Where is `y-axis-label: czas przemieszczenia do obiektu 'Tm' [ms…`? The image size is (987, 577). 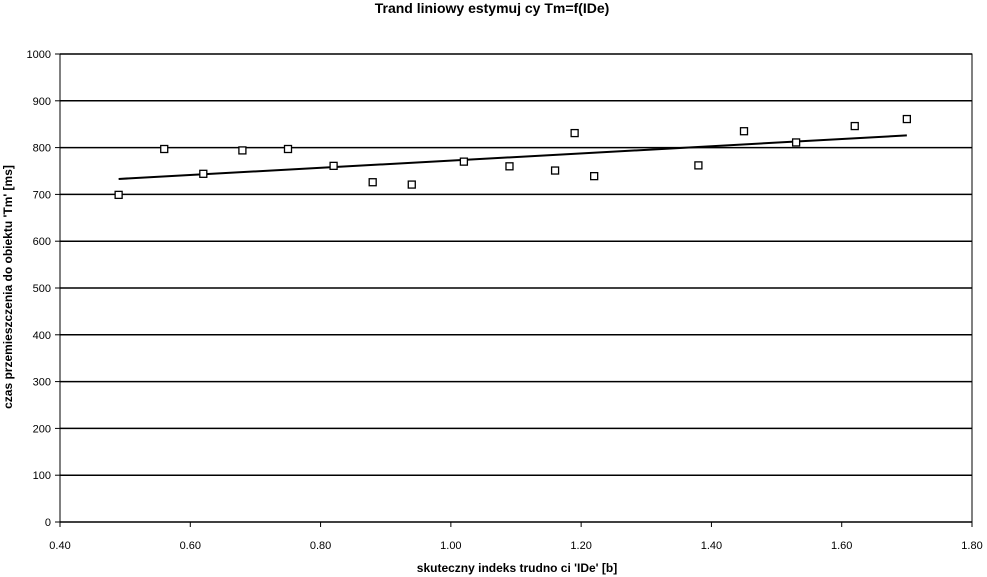
y-axis-label: czas przemieszczenia do obiektu 'Tm' [ms… is located at coordinates (8, 287).